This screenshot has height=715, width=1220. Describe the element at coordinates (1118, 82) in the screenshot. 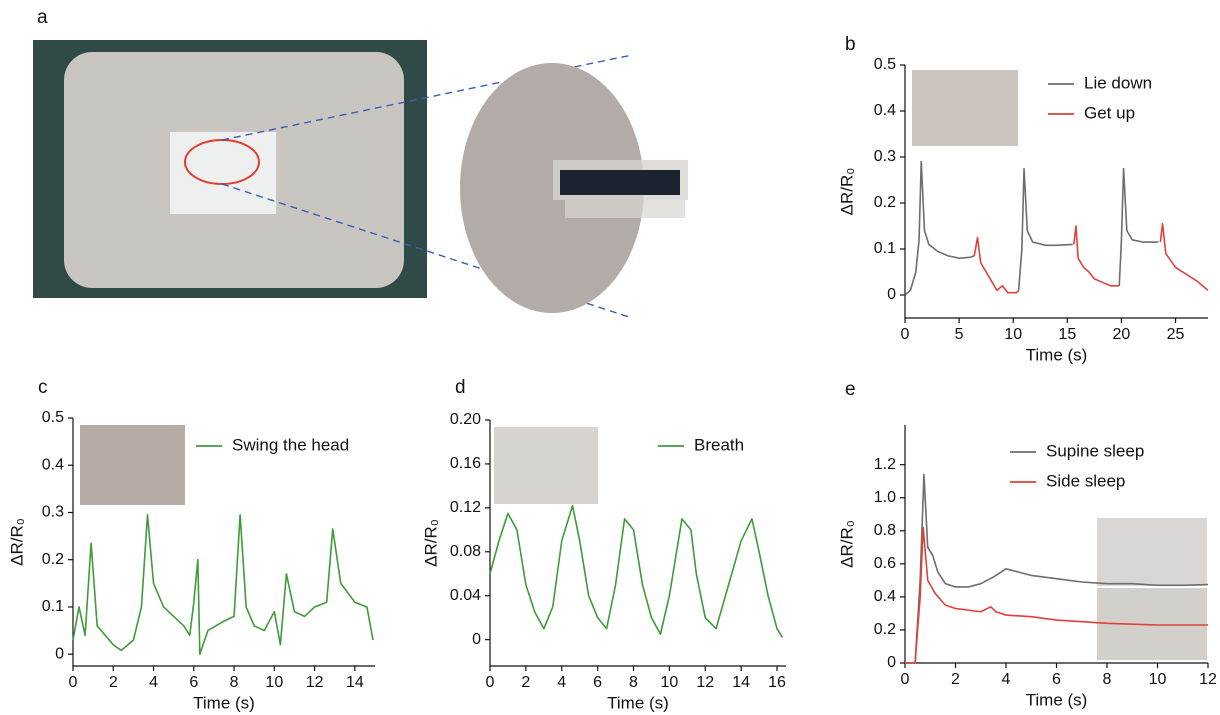

I see `legend-label: Lie down` at that location.